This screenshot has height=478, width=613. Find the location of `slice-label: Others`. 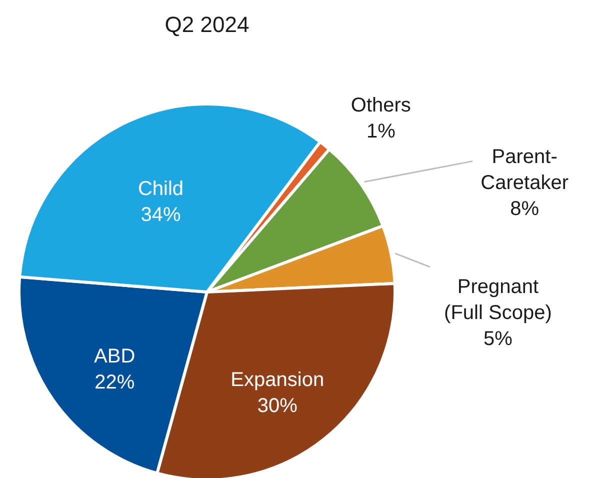

slice-label: Others is located at coordinates (380, 105).